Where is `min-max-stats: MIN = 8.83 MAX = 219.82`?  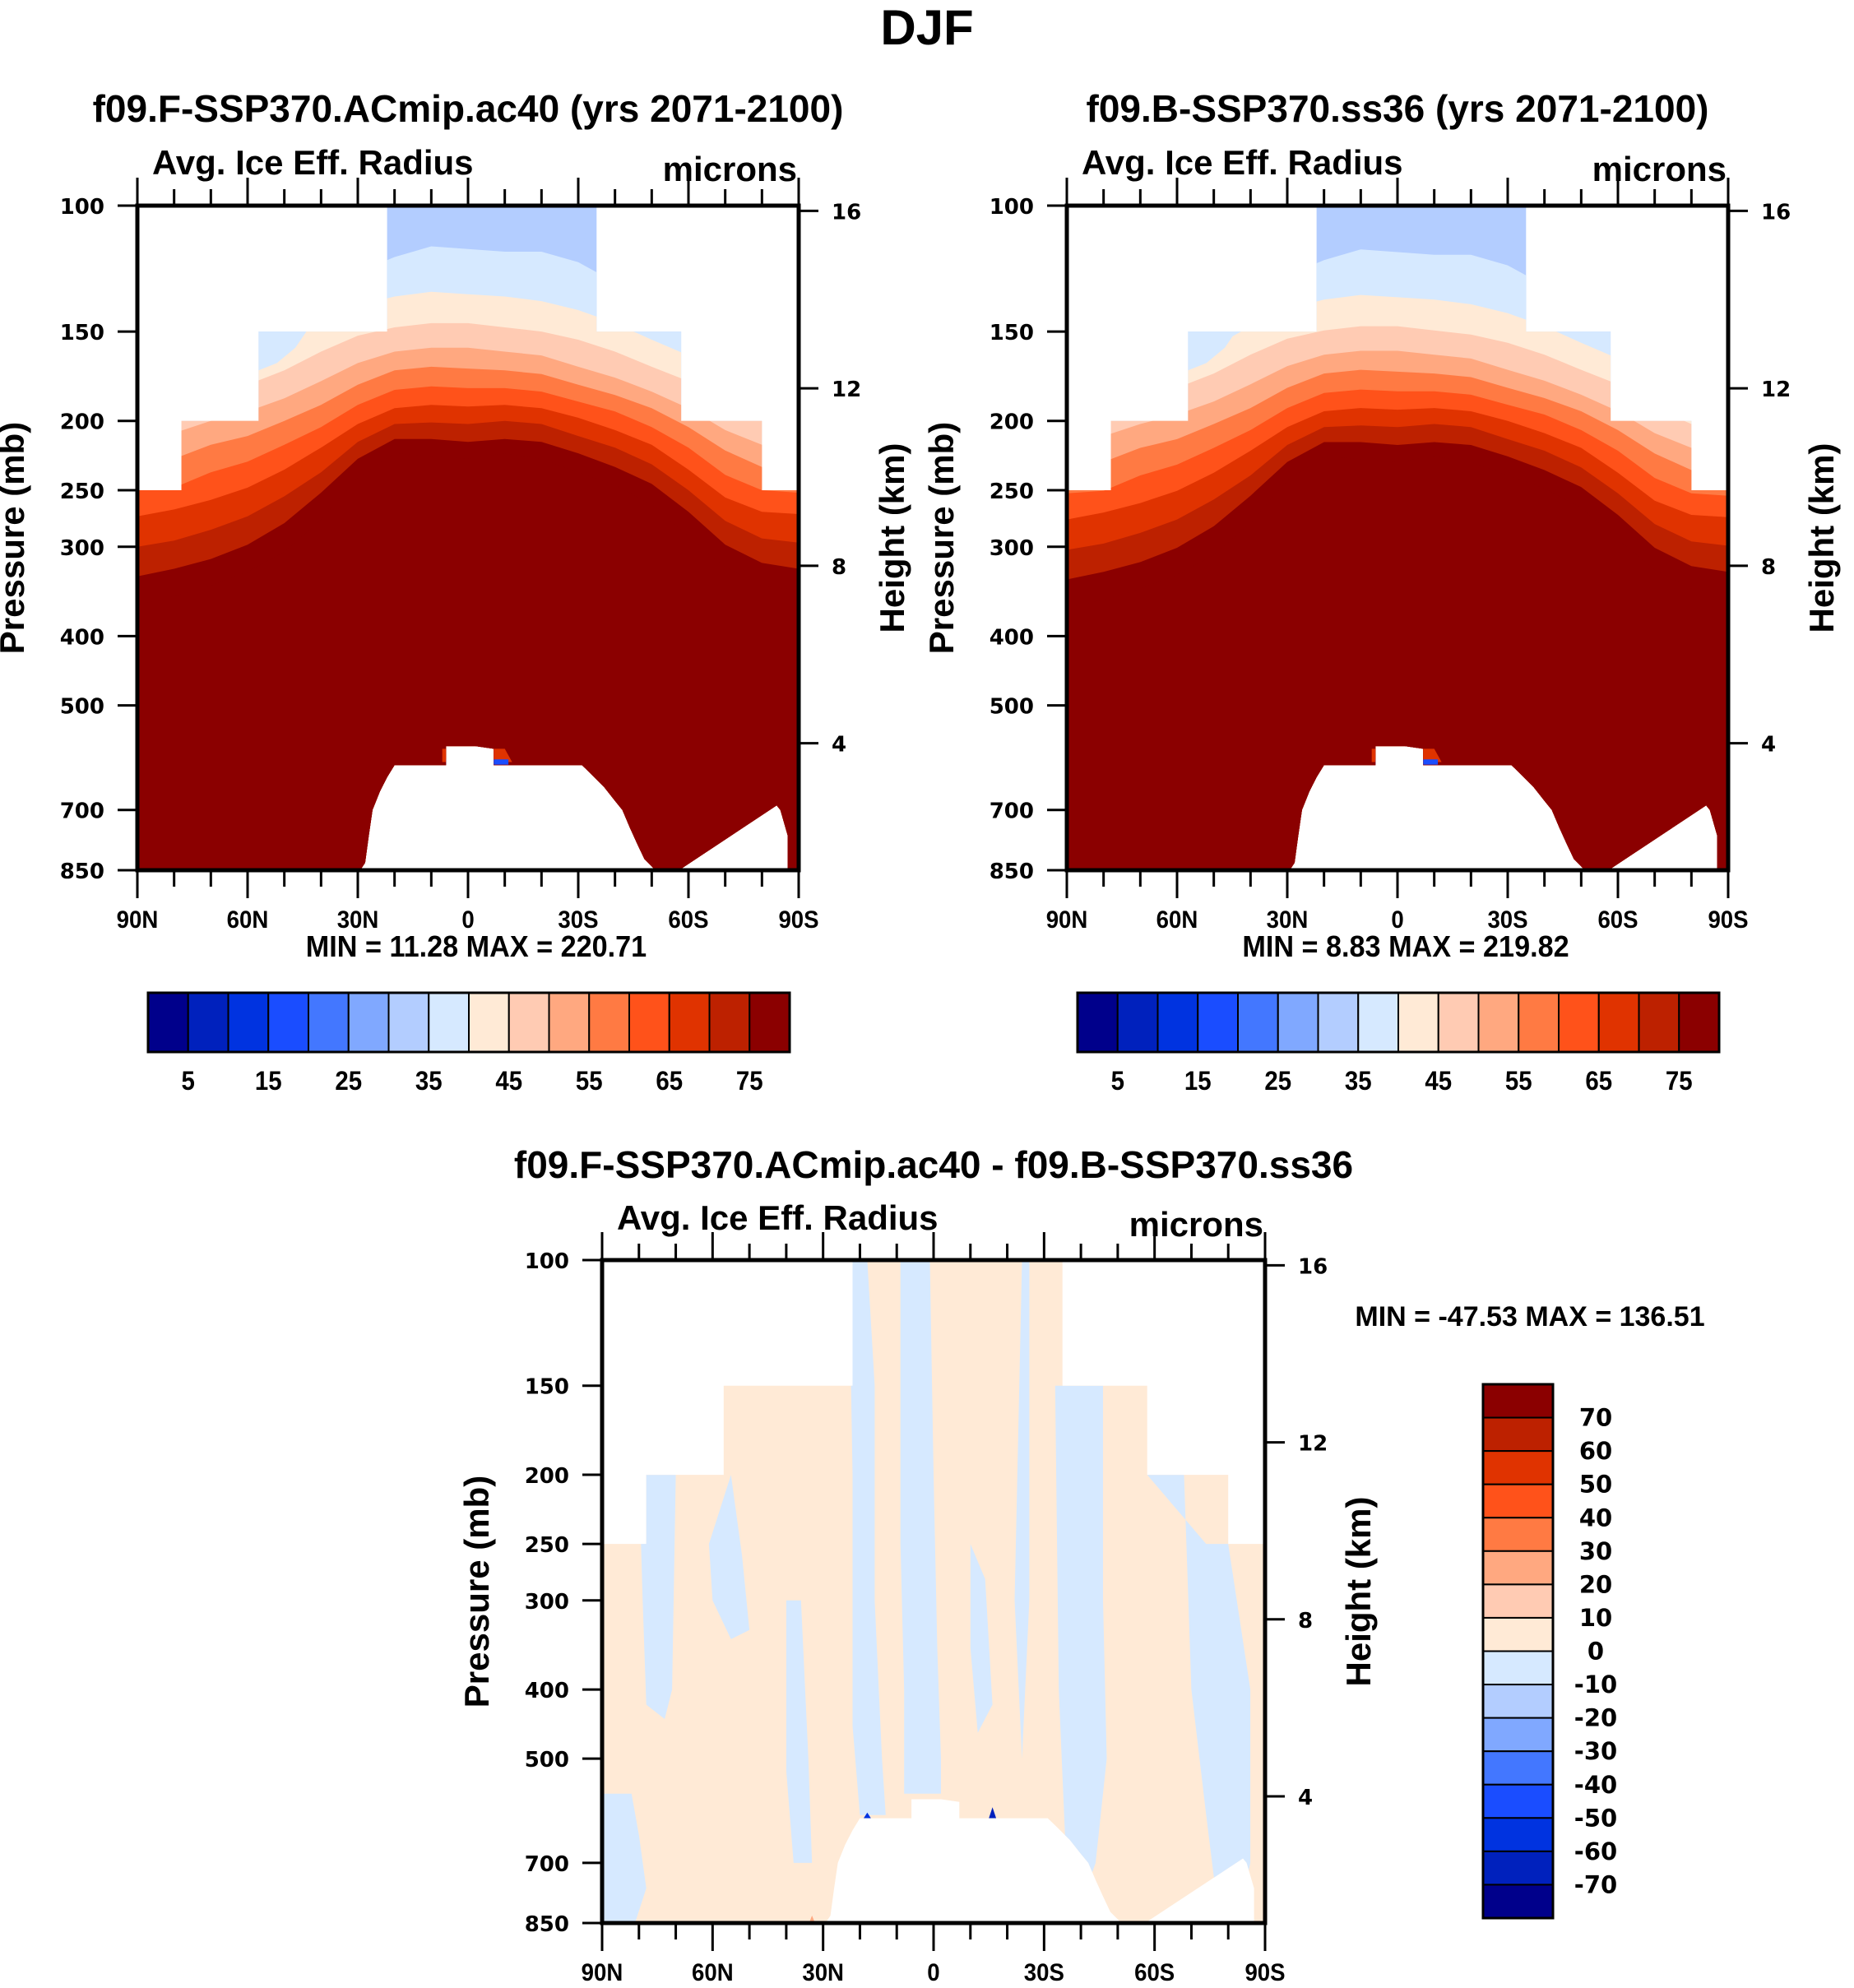 min-max-stats: MIN = 8.83 MAX = 219.82 is located at coordinates (1405, 947).